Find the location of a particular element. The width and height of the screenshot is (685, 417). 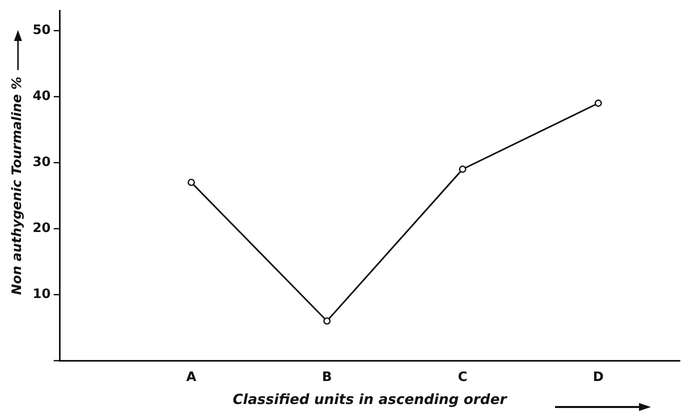

y-axis-title: Non authygenic Tourmaline % is located at coordinates (18, 185).